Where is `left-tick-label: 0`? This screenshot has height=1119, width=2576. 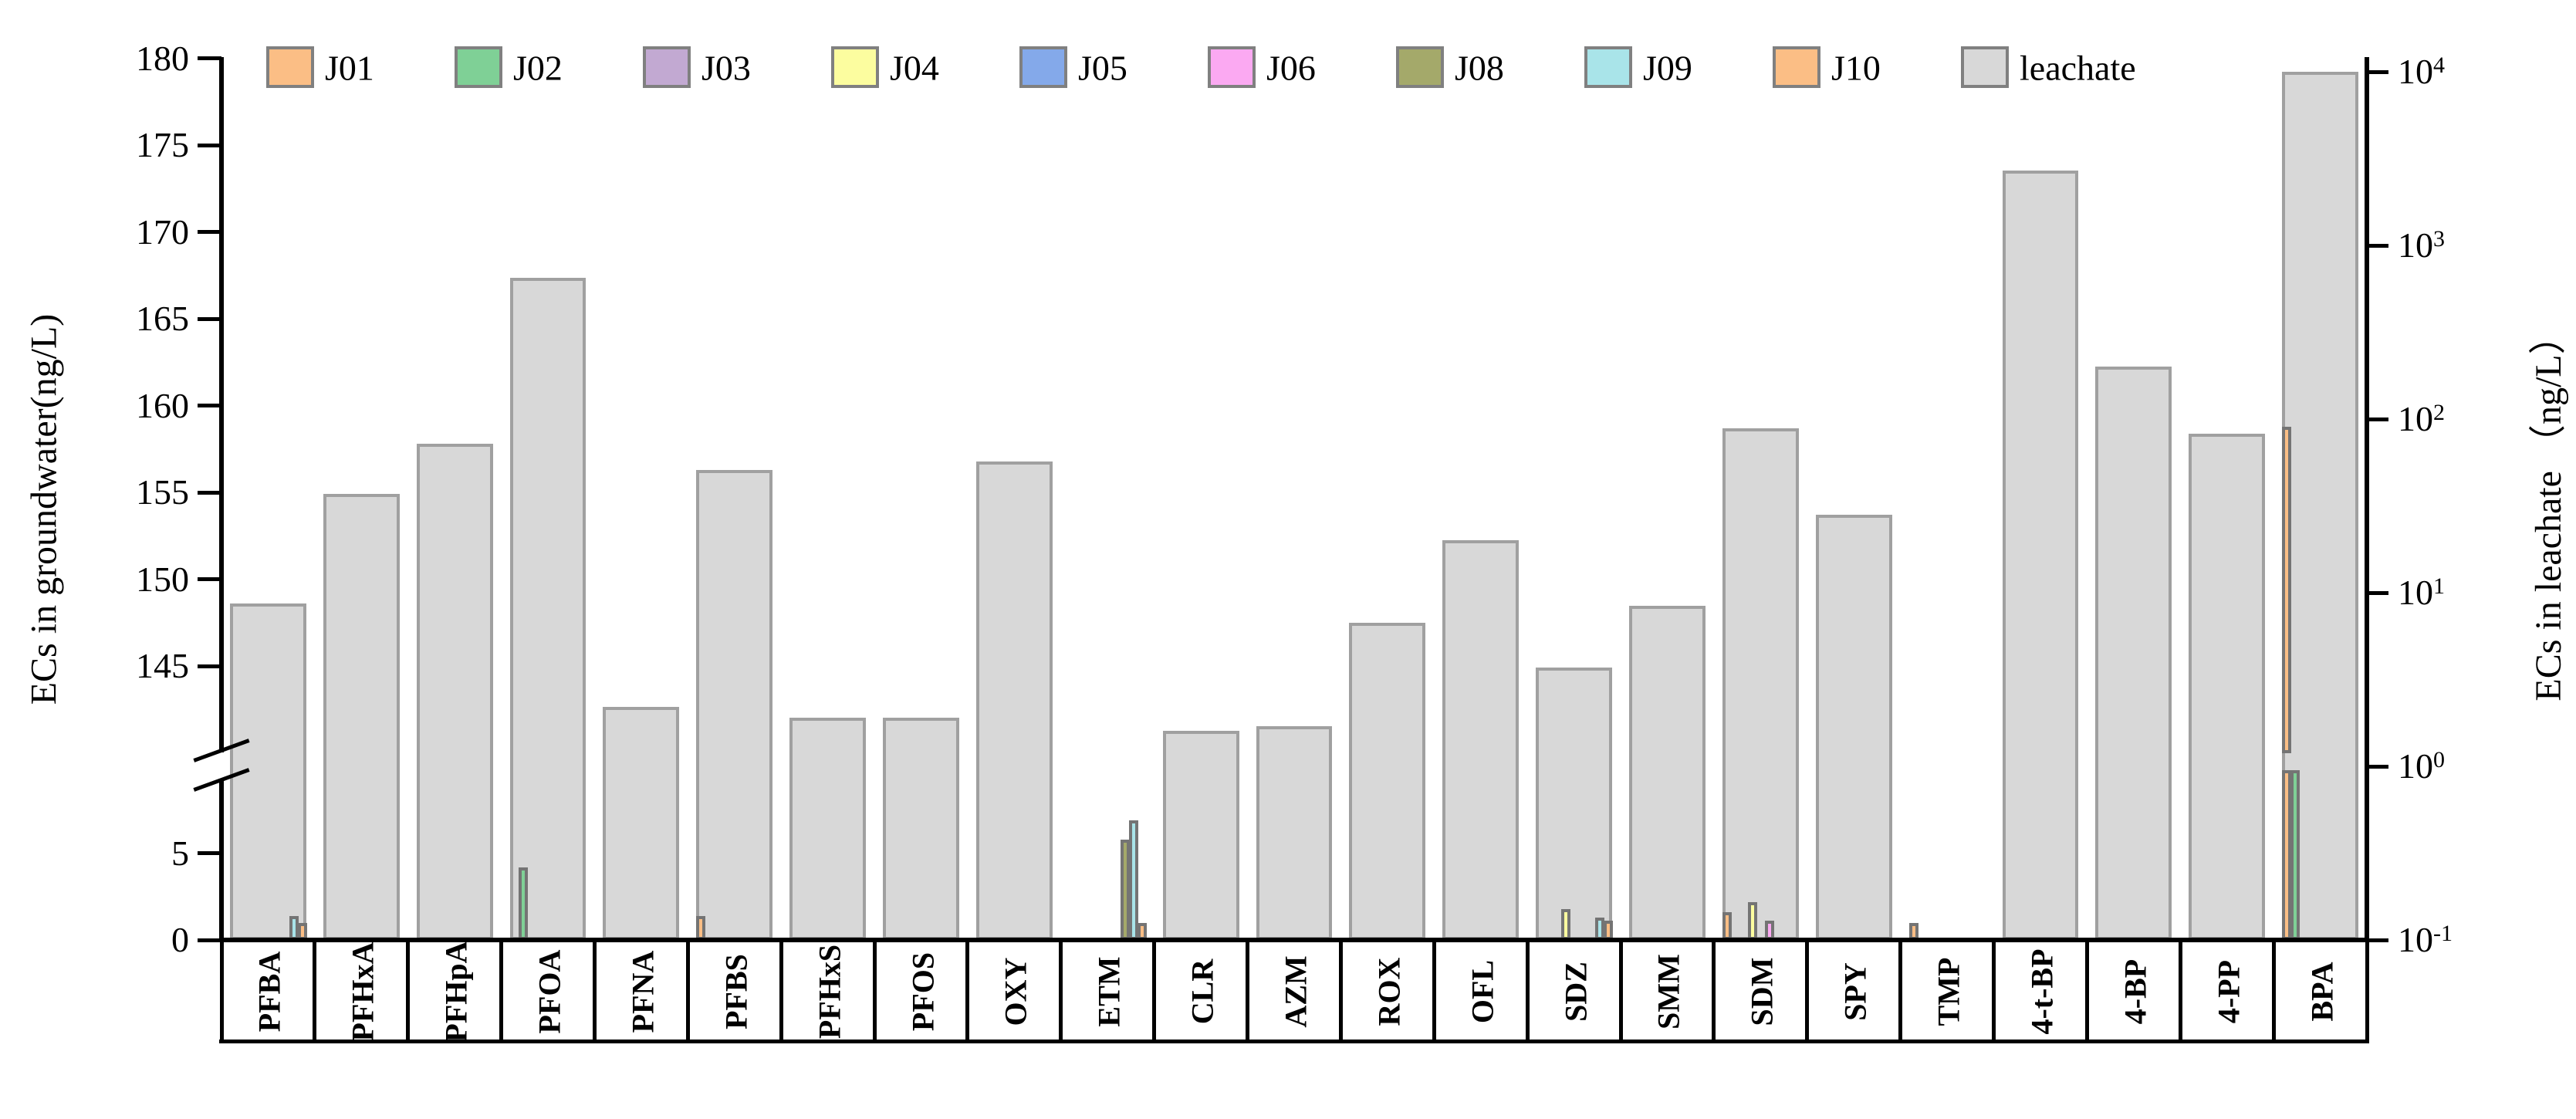 left-tick-label: 0 is located at coordinates (180, 939).